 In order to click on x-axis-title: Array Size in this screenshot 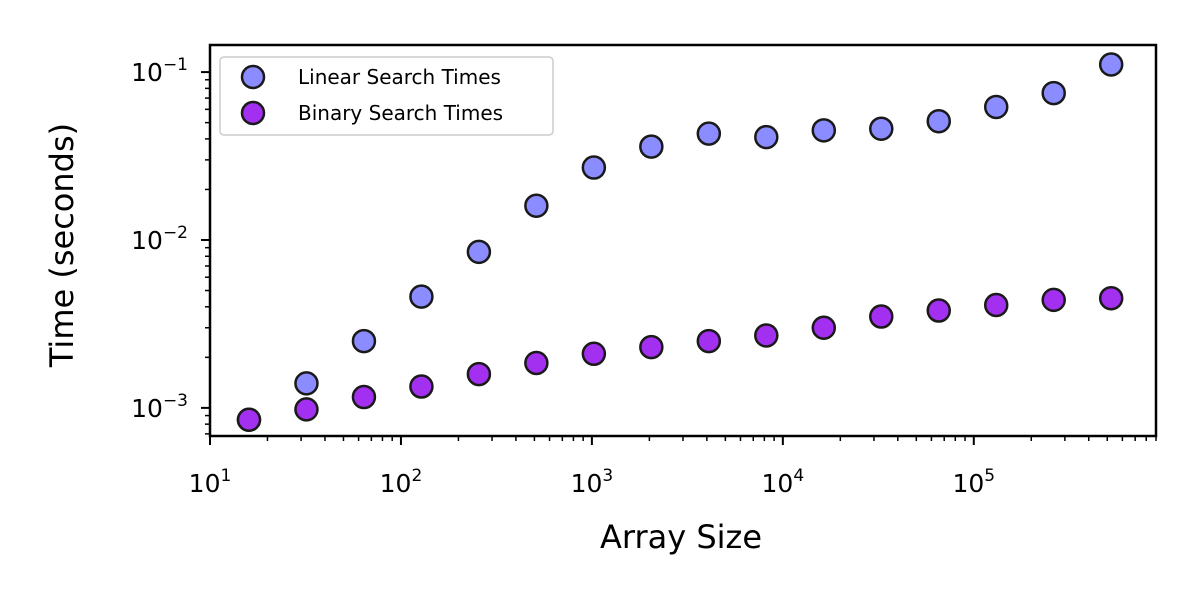, I will do `click(681, 537)`.